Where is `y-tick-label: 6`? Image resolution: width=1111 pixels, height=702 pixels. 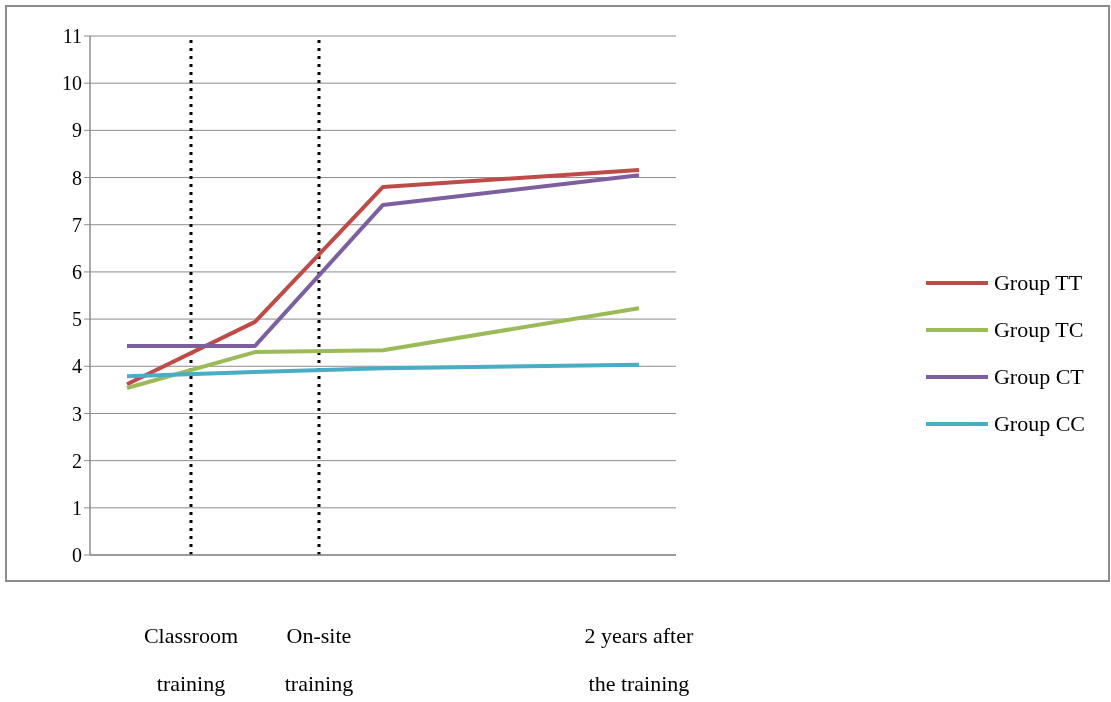
y-tick-label: 6 is located at coordinates (77, 272).